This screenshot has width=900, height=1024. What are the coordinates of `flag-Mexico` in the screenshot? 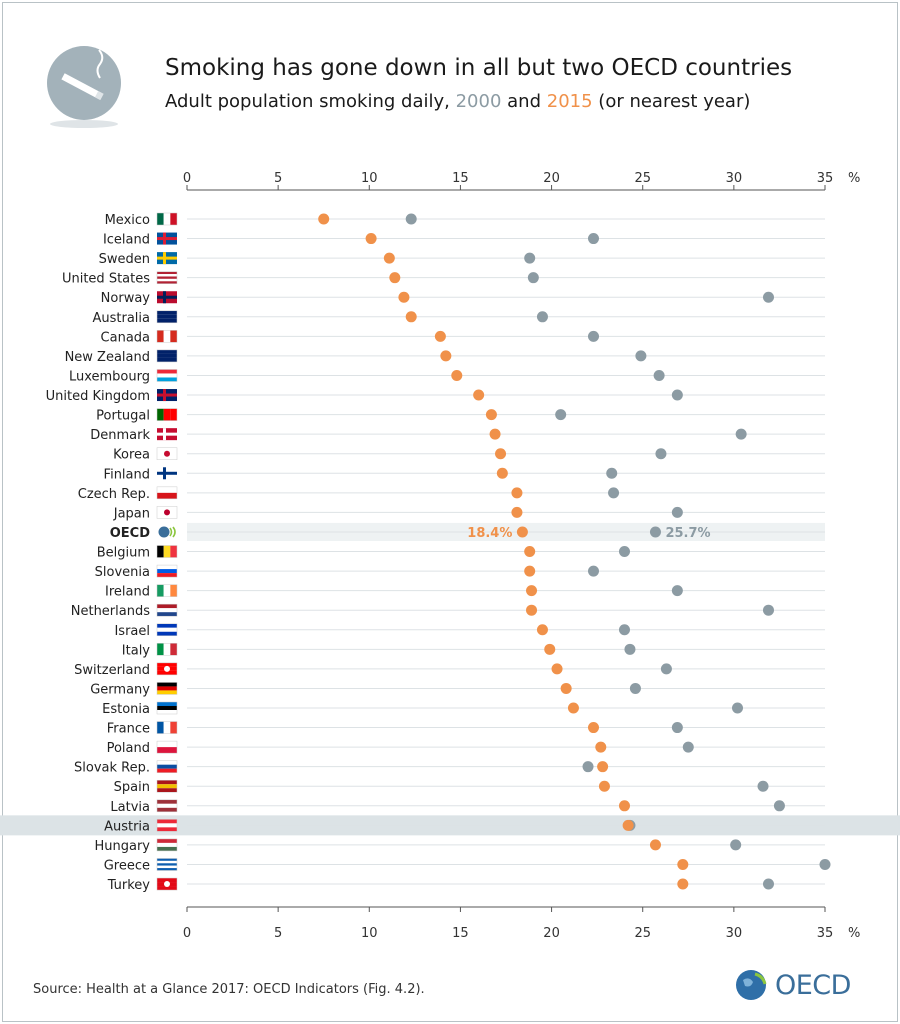 It's located at (167, 219).